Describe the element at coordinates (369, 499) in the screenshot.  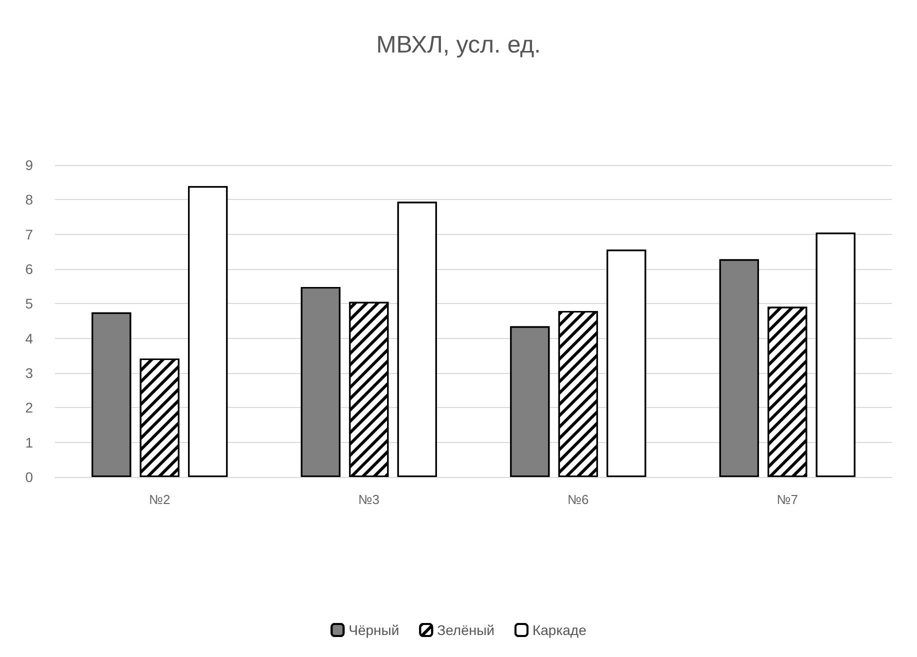
I see `x-tick-label: №3` at that location.